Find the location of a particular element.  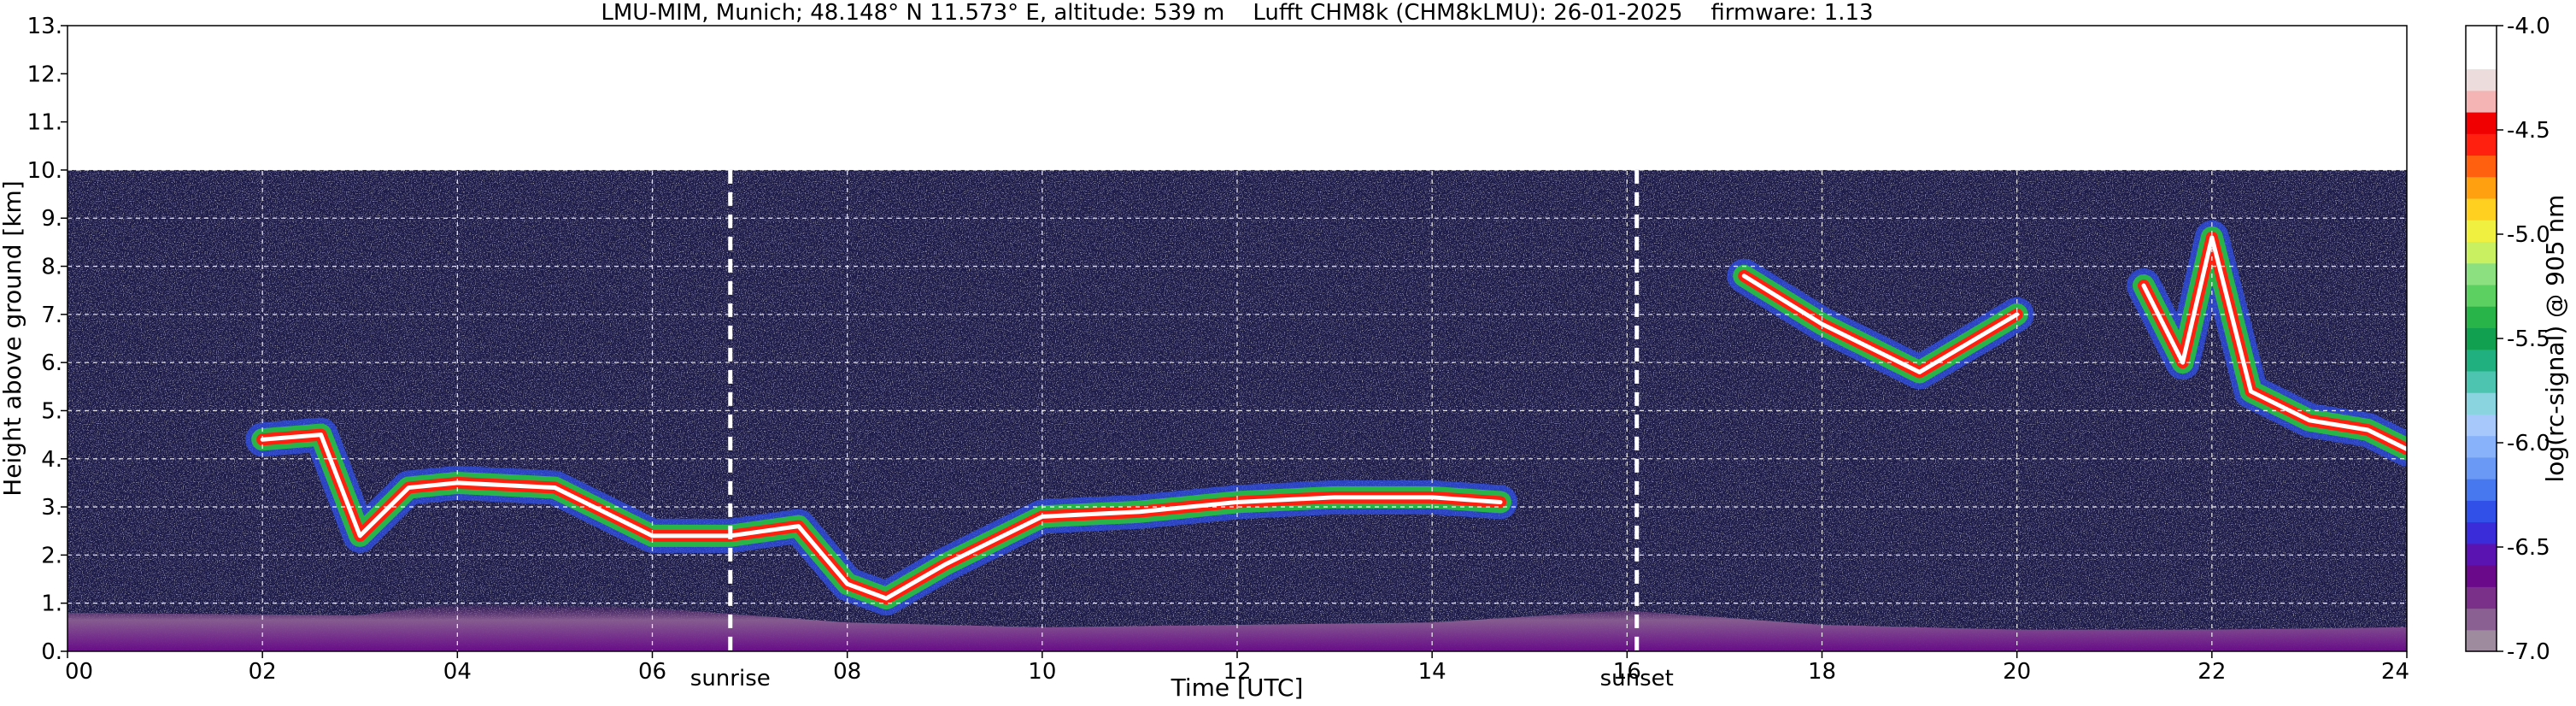

x-tick-label: 04 is located at coordinates (457, 672).